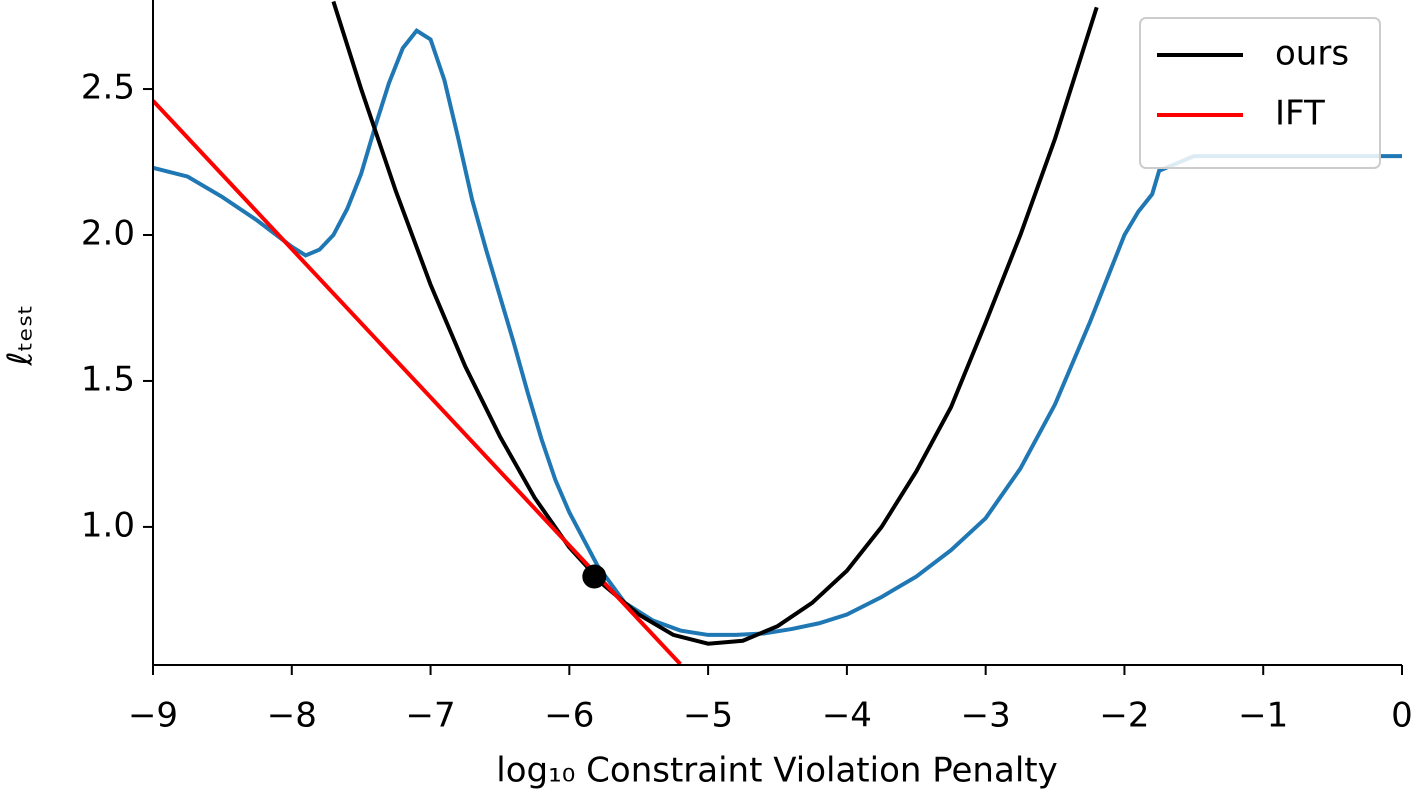 This screenshot has width=1414, height=797. I want to click on y-tick-label: 1.0, so click(108, 525).